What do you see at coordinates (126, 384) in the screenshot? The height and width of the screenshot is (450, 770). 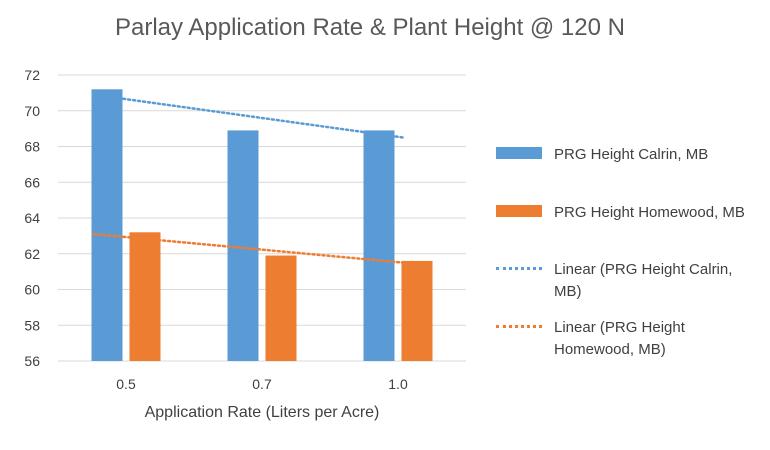 I see `x-tick-label: 0.5` at bounding box center [126, 384].